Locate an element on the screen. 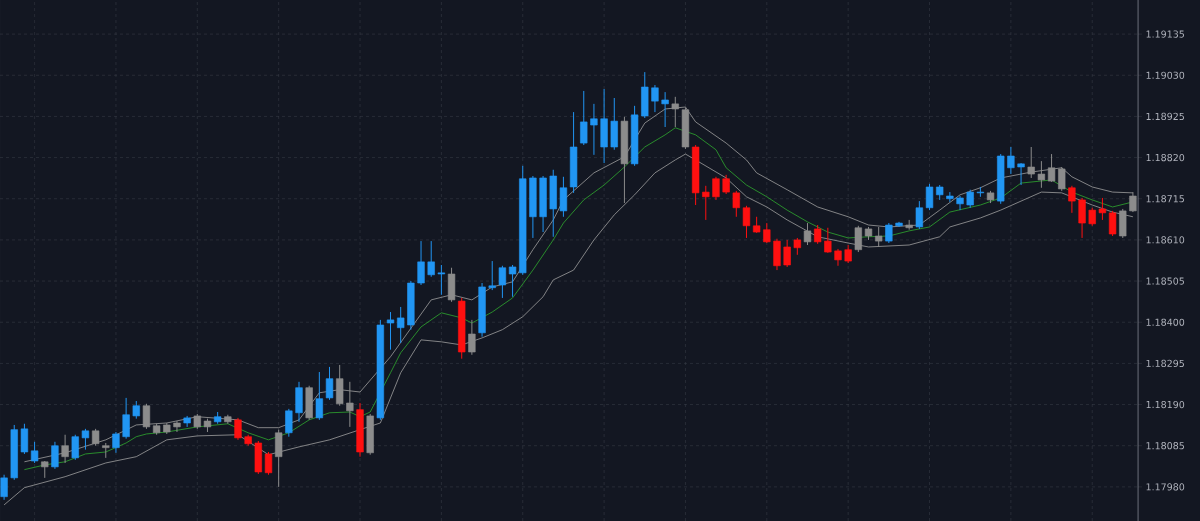 This screenshot has height=521, width=1200. y-tick-label: 1.18820 is located at coordinates (1165, 157).